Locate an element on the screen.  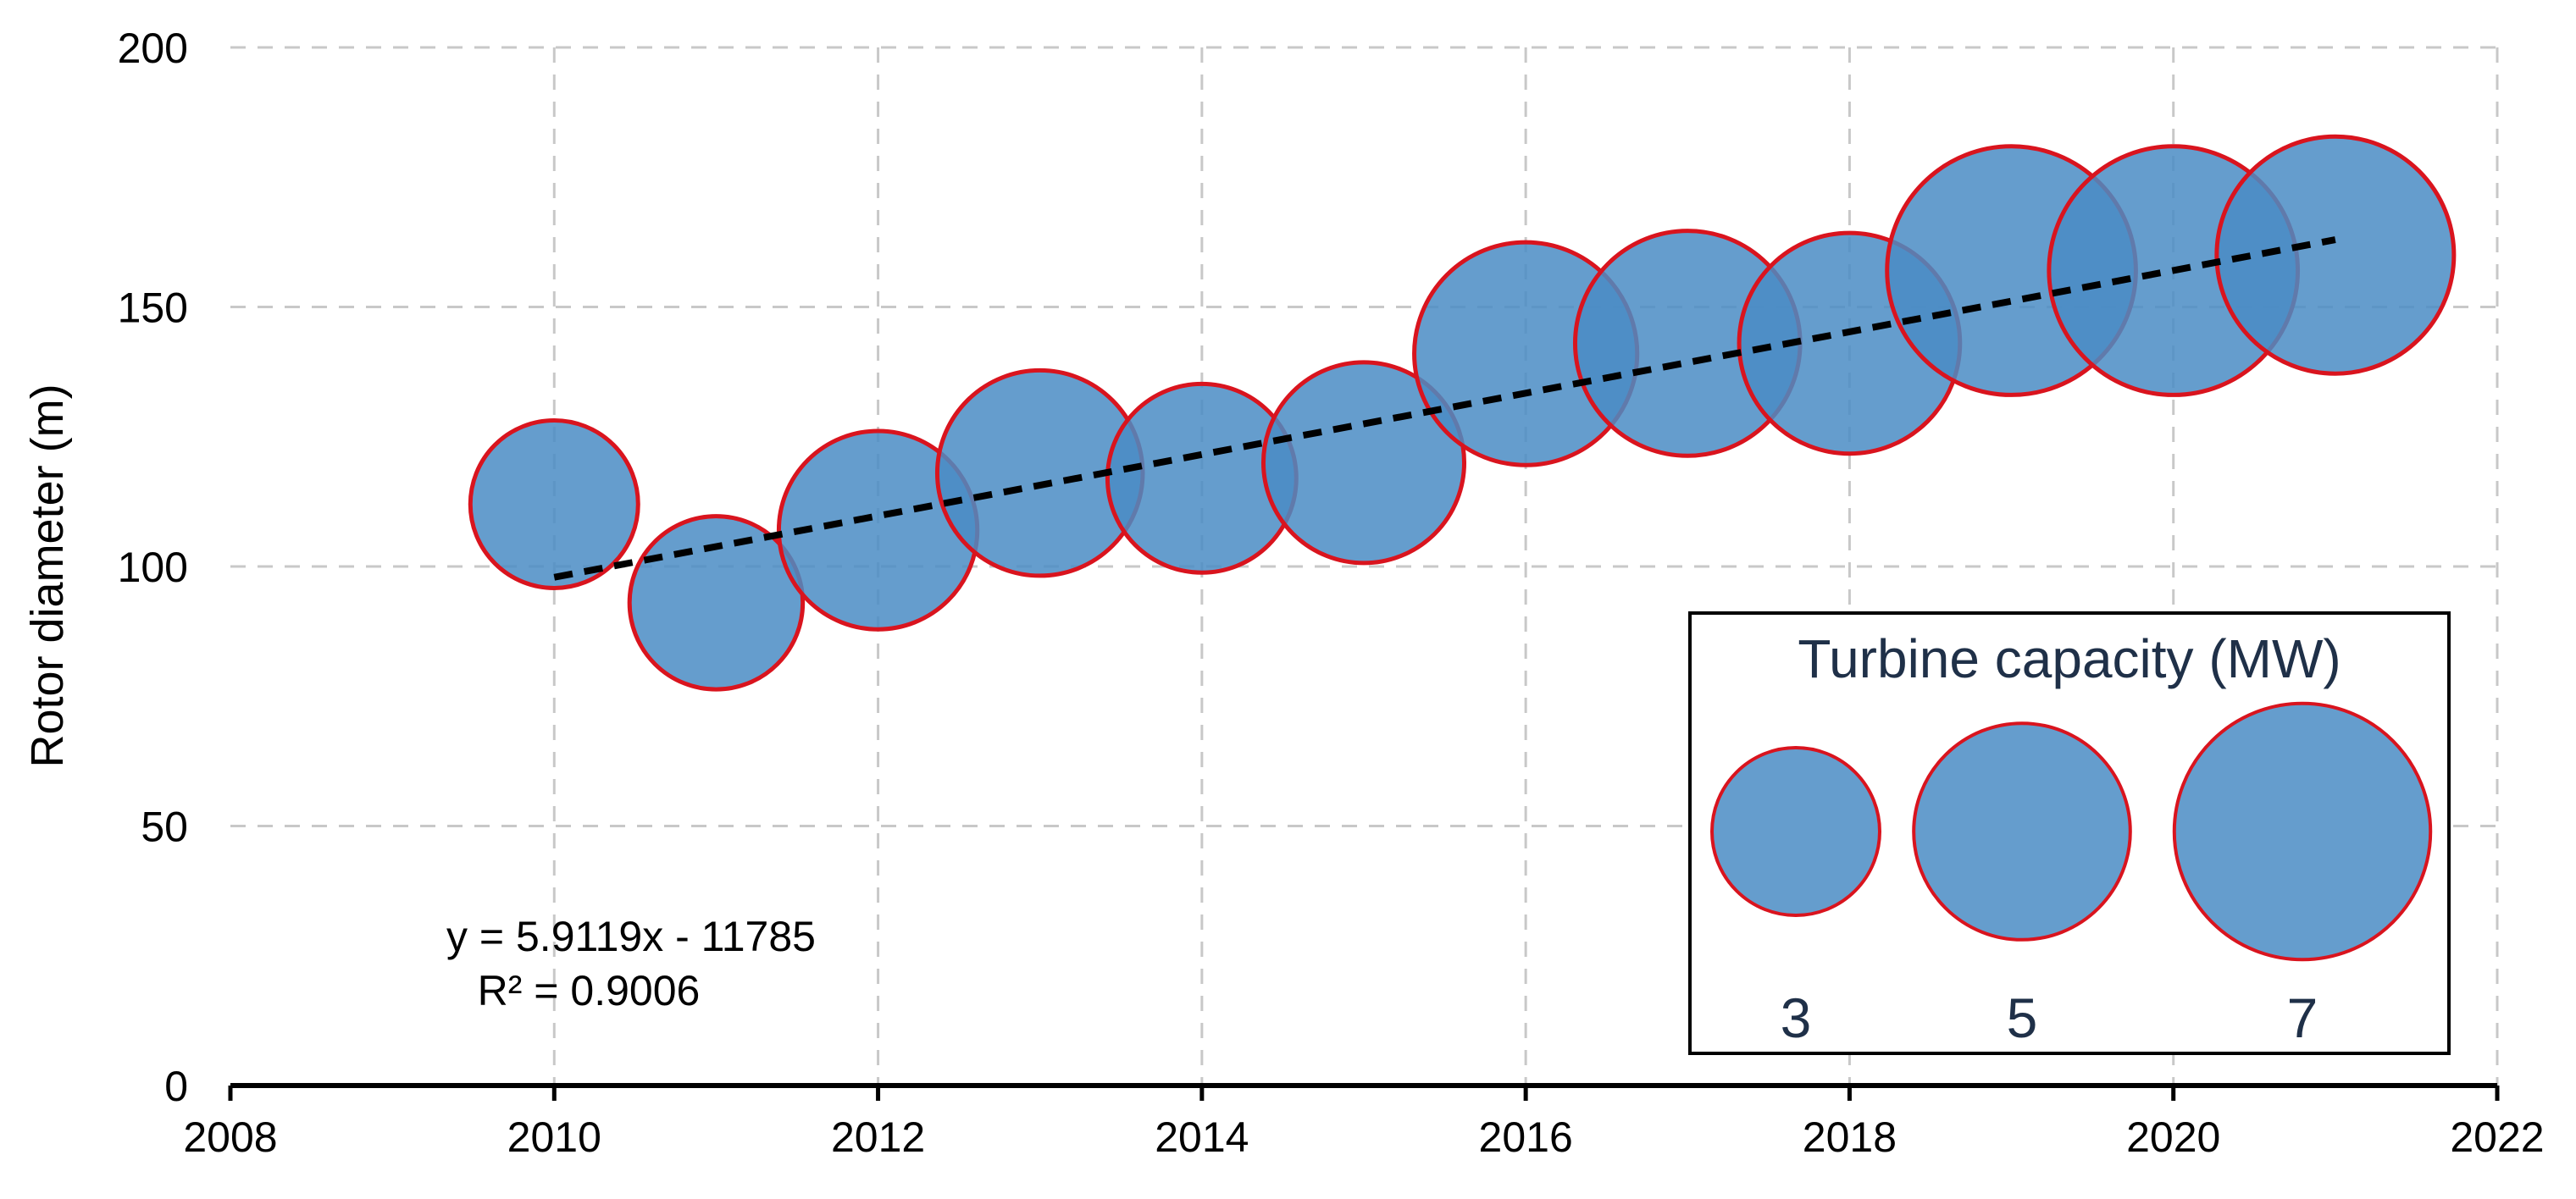
x-tick-label: 2018 is located at coordinates (1850, 1137).